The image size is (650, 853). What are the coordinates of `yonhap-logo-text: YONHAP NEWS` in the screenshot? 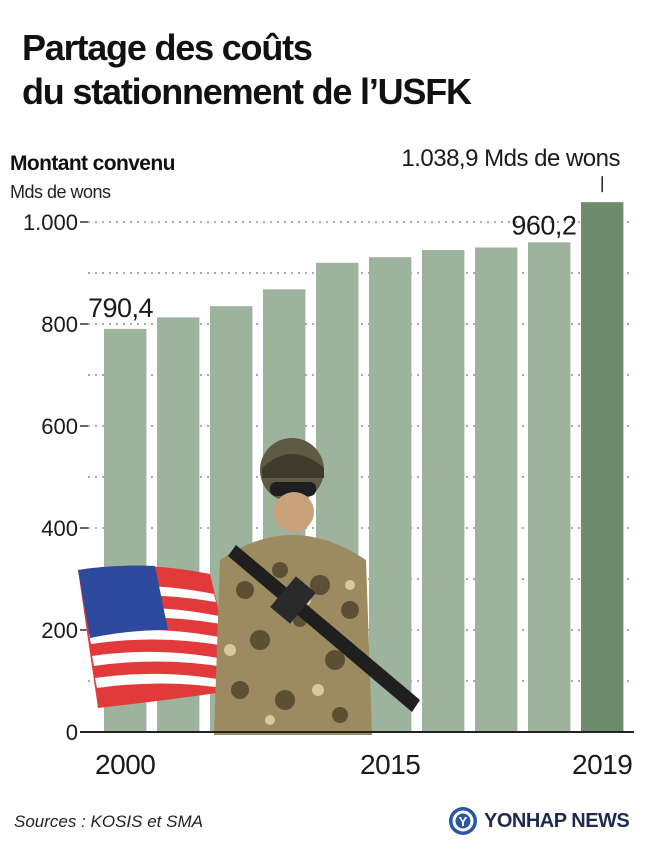 It's located at (557, 820).